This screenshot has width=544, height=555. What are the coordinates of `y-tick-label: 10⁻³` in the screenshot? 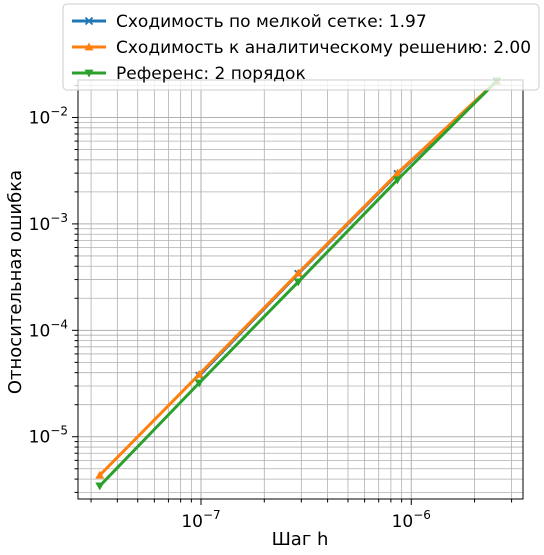 It's located at (48, 223).